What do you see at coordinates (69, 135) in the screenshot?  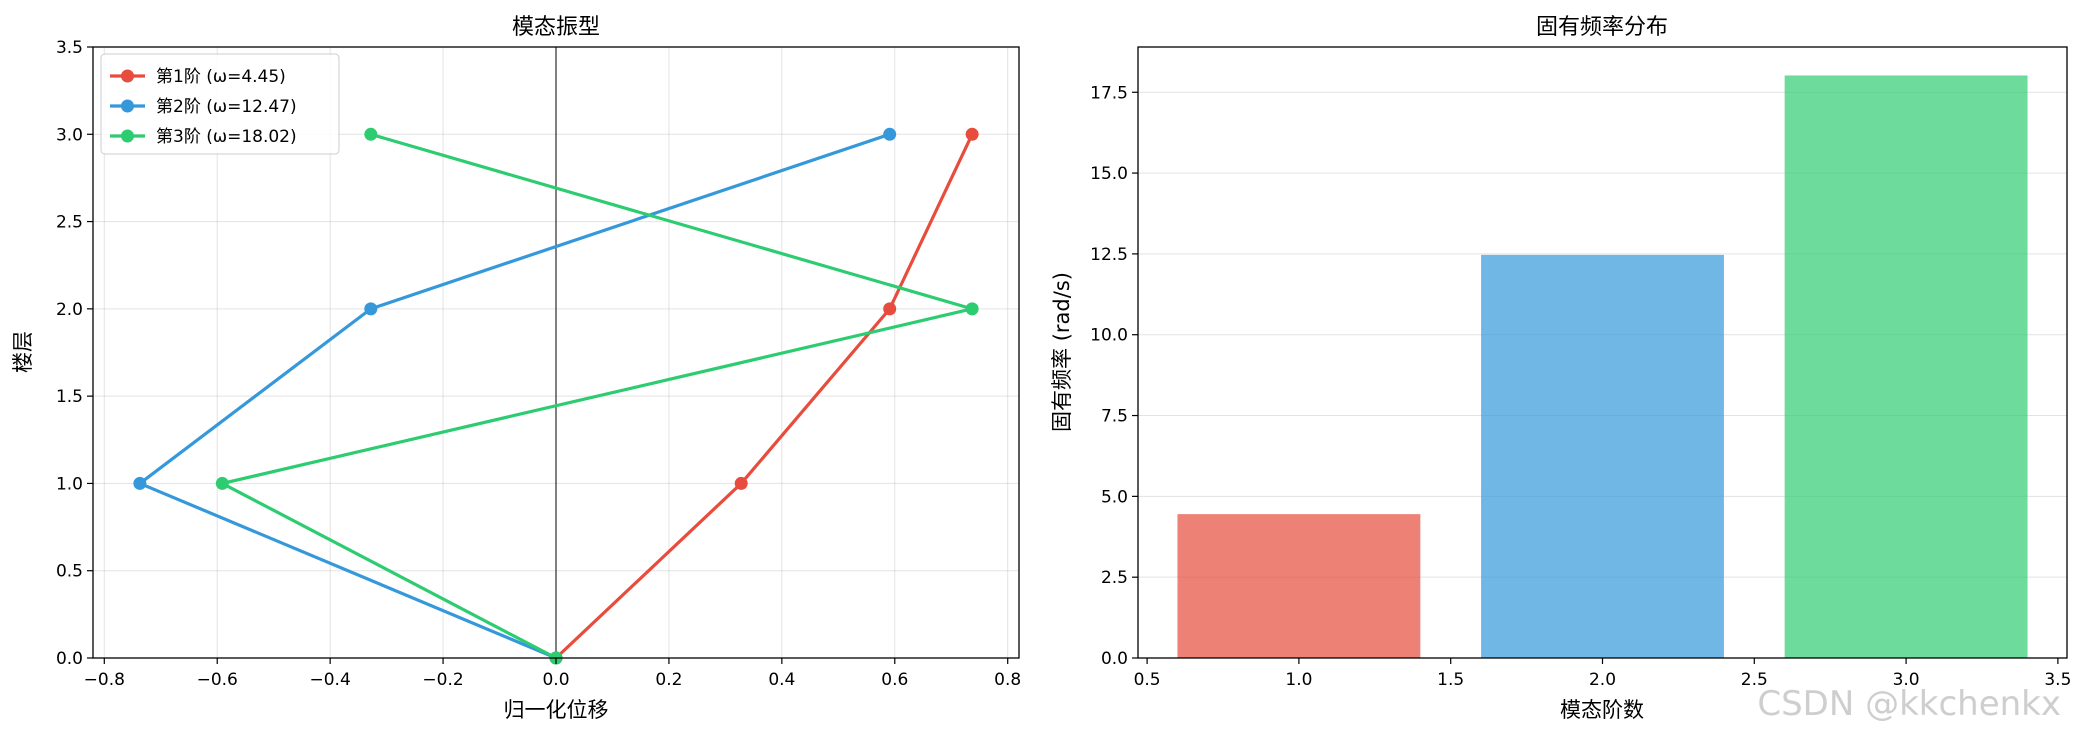 I see `y-tick-label: 3.0` at bounding box center [69, 135].